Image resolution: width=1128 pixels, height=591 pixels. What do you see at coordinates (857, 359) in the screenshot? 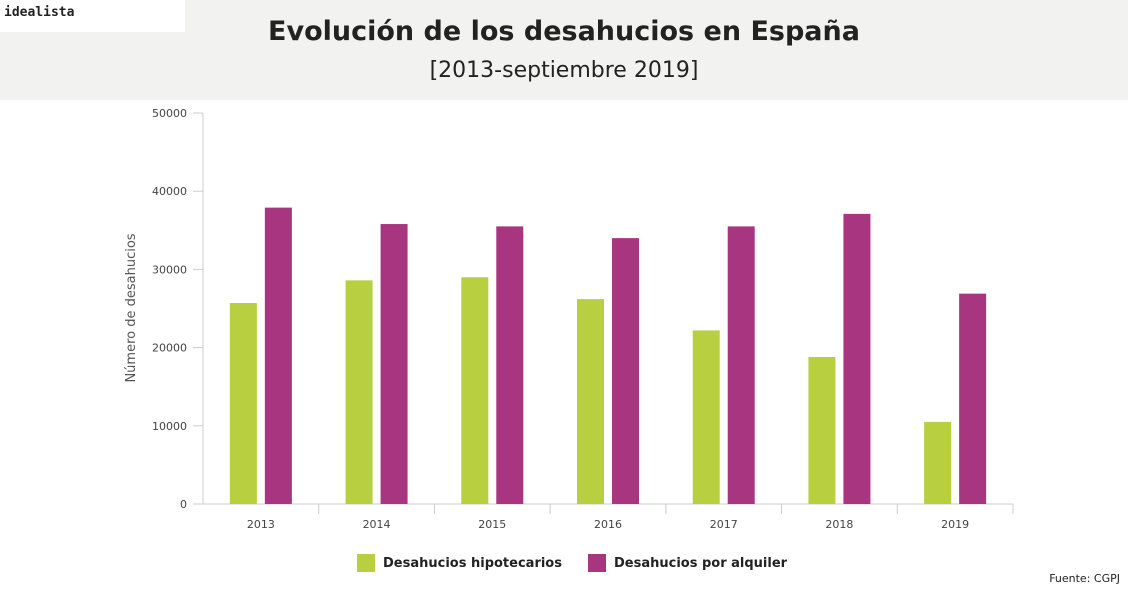
I see `bar-alquiler-2018` at bounding box center [857, 359].